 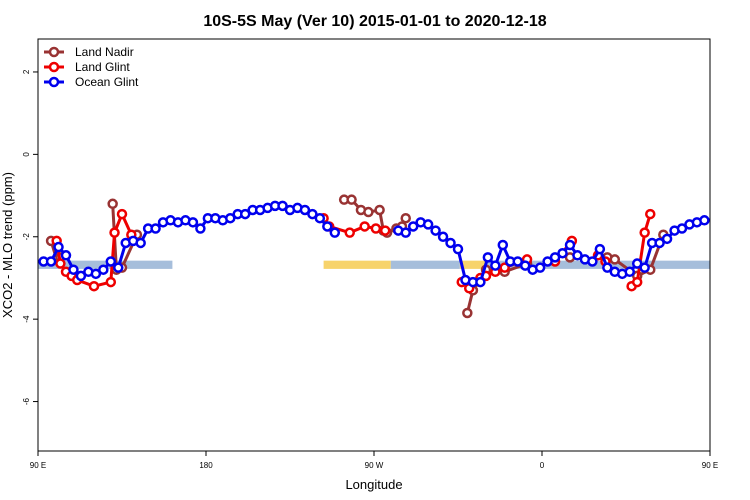 I want to click on x-tick-label: 180, so click(x=206, y=465).